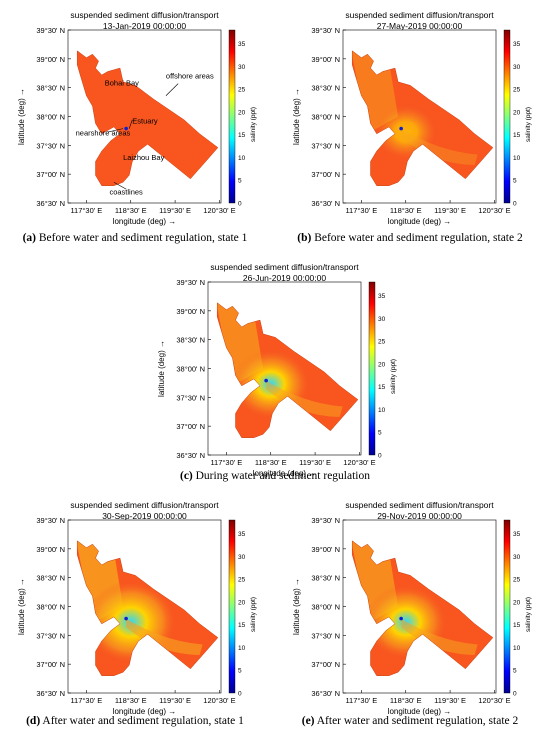 This screenshot has width=550, height=738. Describe the element at coordinates (144, 157) in the screenshot. I see `map-annotation: Laizhou Bay` at that location.